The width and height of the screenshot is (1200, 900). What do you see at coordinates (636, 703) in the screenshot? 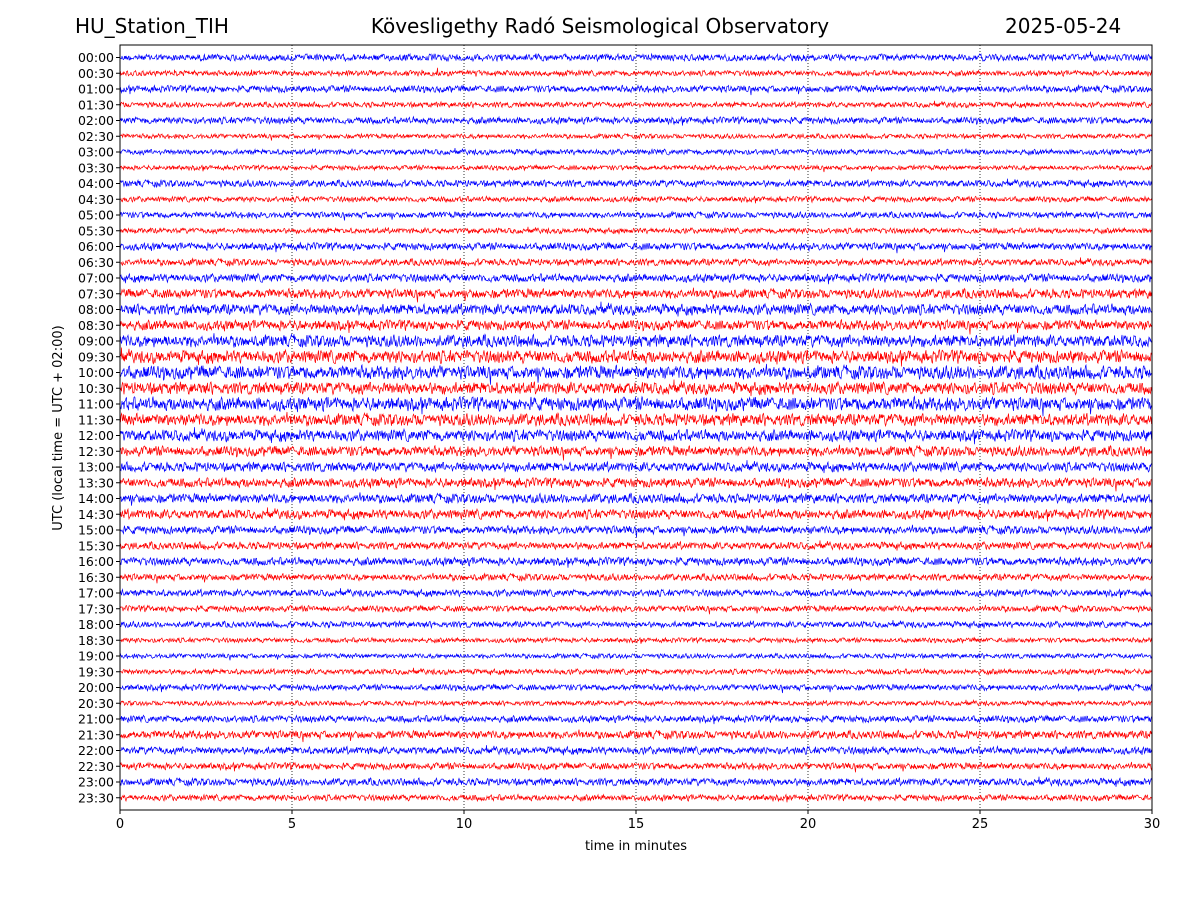
I see `trace-2030` at bounding box center [636, 703].